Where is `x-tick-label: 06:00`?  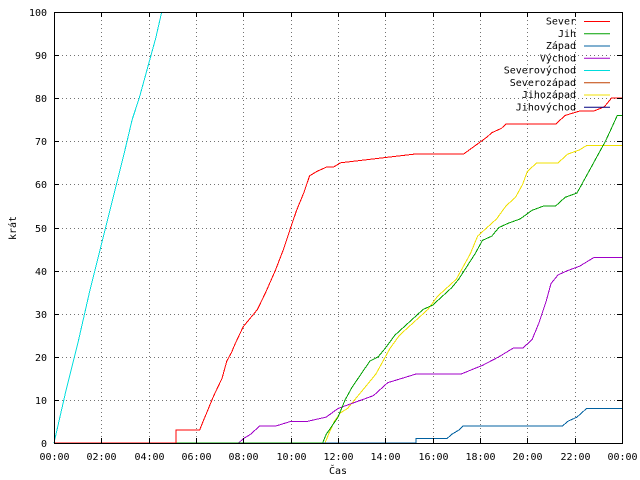 x-tick-label: 06:00 is located at coordinates (196, 457).